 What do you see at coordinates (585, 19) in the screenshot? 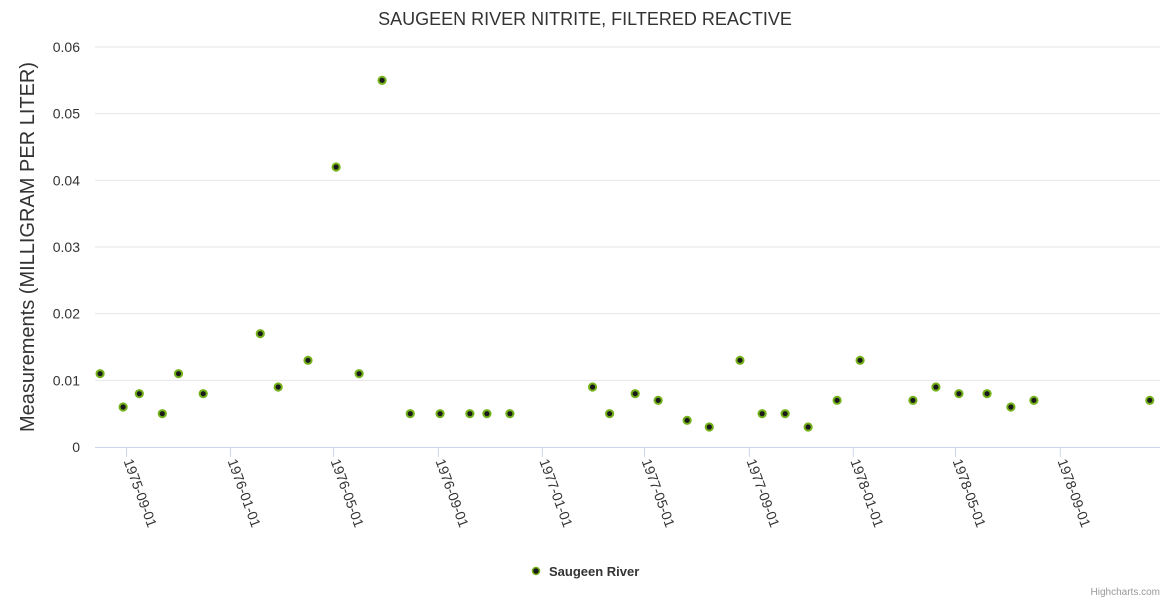
I see `chart-title: SAUGEEN RIVER NITRITE, FILTERED REACTIVE` at bounding box center [585, 19].